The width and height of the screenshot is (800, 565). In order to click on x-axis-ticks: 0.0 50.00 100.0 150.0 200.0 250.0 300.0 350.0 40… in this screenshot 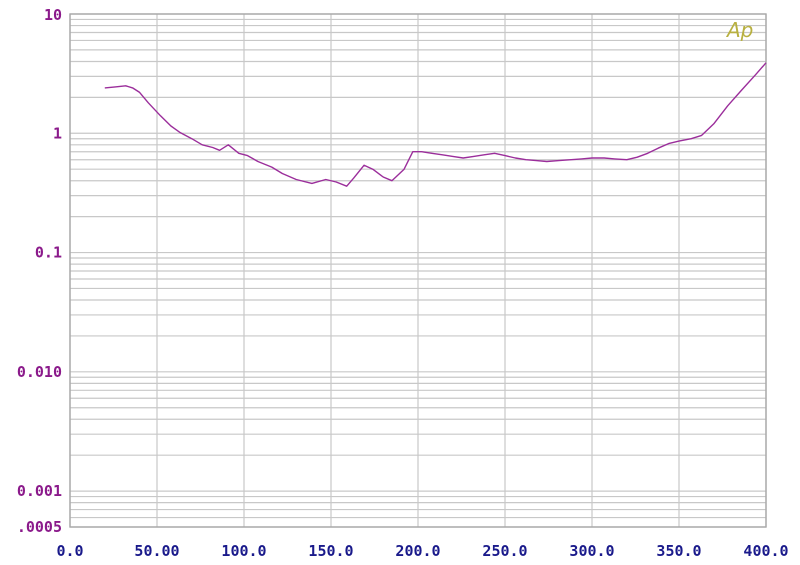, I will do `click(422, 551)`.